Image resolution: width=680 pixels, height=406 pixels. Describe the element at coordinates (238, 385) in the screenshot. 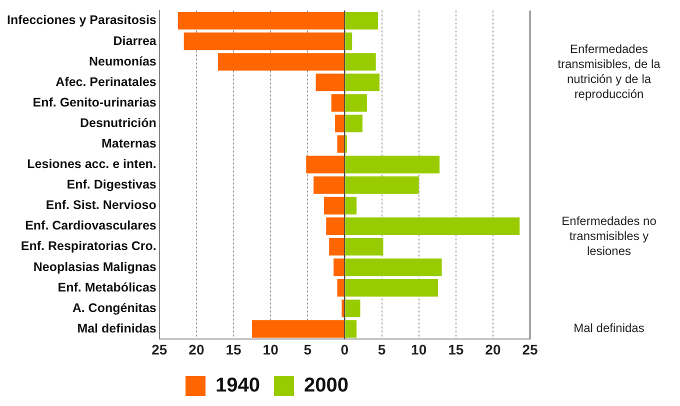

I see `legend-label: 1940` at that location.